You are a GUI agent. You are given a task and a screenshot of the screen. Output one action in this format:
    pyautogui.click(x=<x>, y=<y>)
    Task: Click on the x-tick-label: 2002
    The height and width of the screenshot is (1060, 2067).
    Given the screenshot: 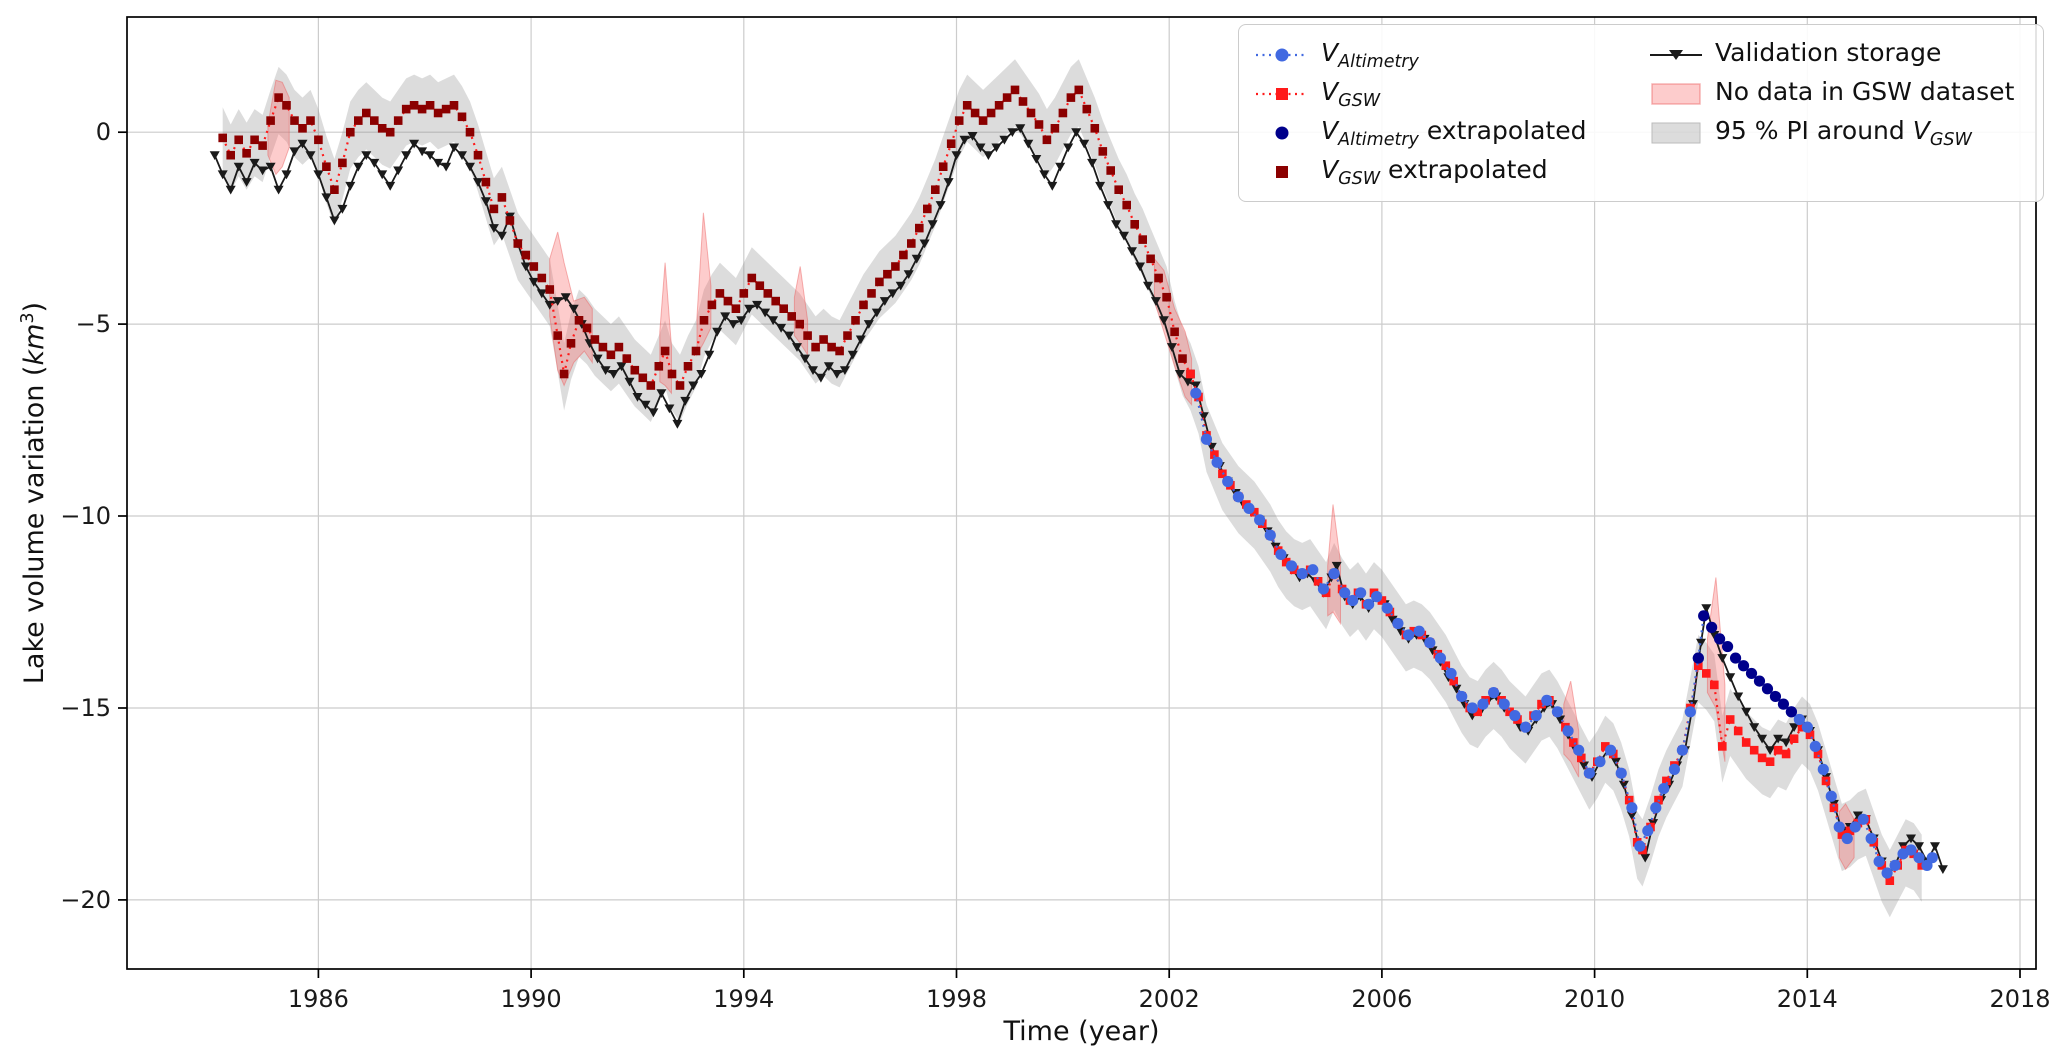 What is the action you would take?
    pyautogui.click(x=1169, y=999)
    